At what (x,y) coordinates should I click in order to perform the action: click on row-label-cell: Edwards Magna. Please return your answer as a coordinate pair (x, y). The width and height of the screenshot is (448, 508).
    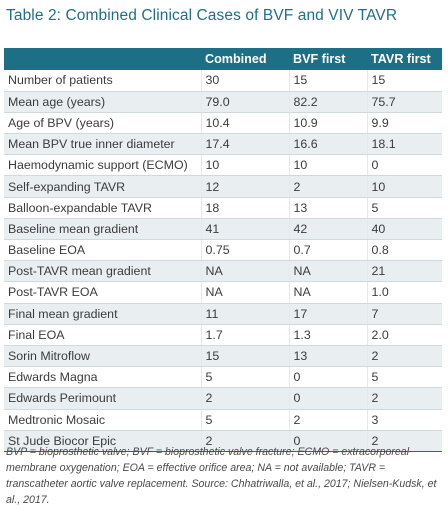
    Looking at the image, I should click on (102, 377).